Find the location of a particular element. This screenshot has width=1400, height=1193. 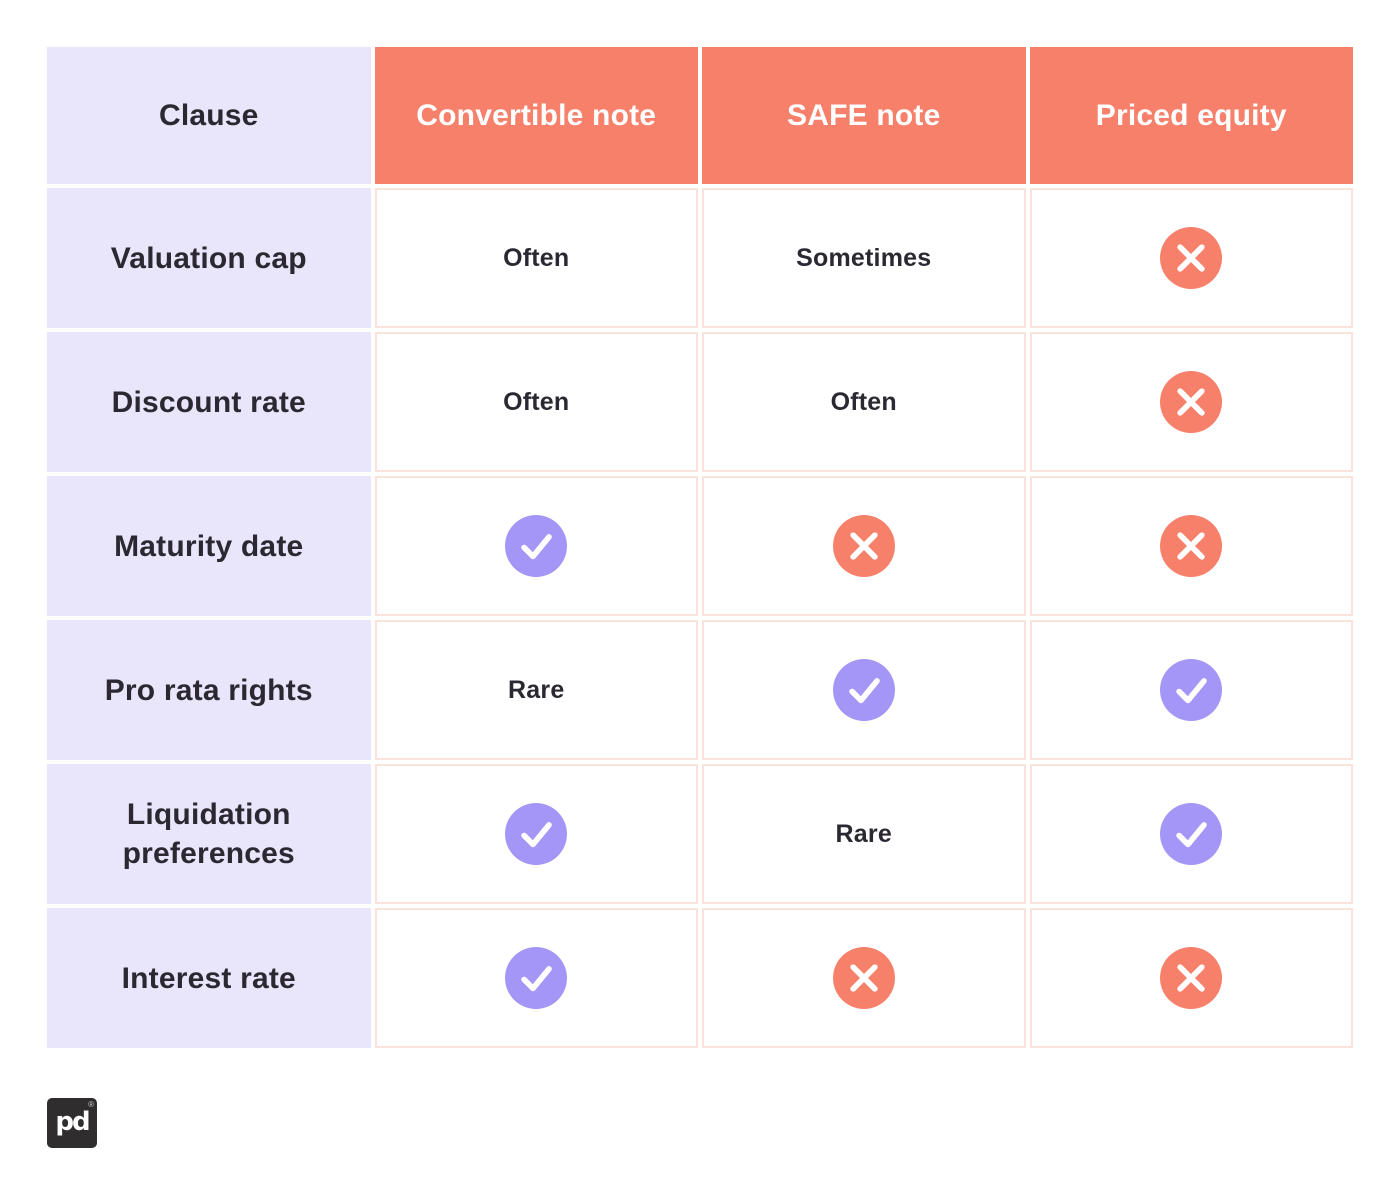

registered-mark: ® is located at coordinates (91, 1104).